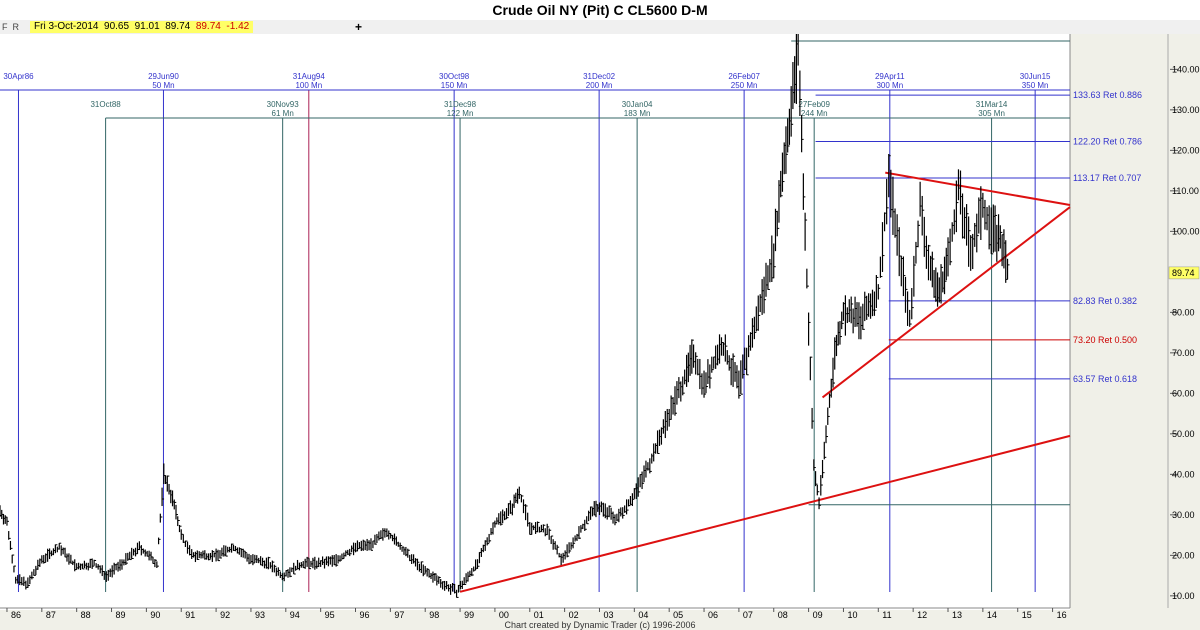 This screenshot has width=1200, height=630. What do you see at coordinates (1105, 301) in the screenshot?
I see `fib-level-label: 82.83 Ret 0.382` at bounding box center [1105, 301].